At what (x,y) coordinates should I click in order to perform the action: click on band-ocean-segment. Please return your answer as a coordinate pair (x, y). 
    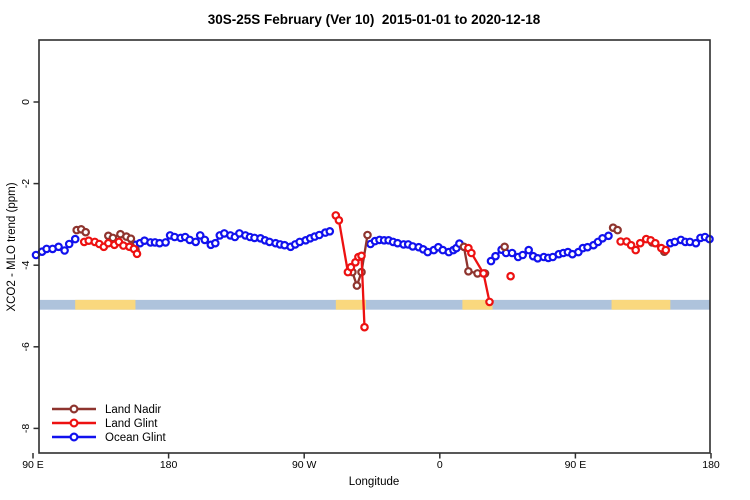
    Looking at the image, I should click on (374, 304).